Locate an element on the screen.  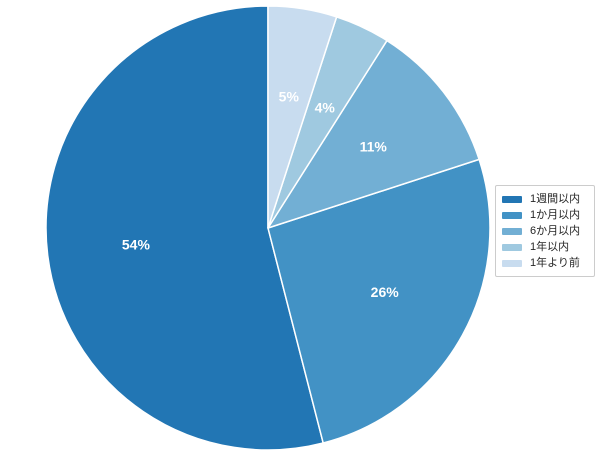
legend-item-within-1-month: 1か月以内 is located at coordinates (544, 215).